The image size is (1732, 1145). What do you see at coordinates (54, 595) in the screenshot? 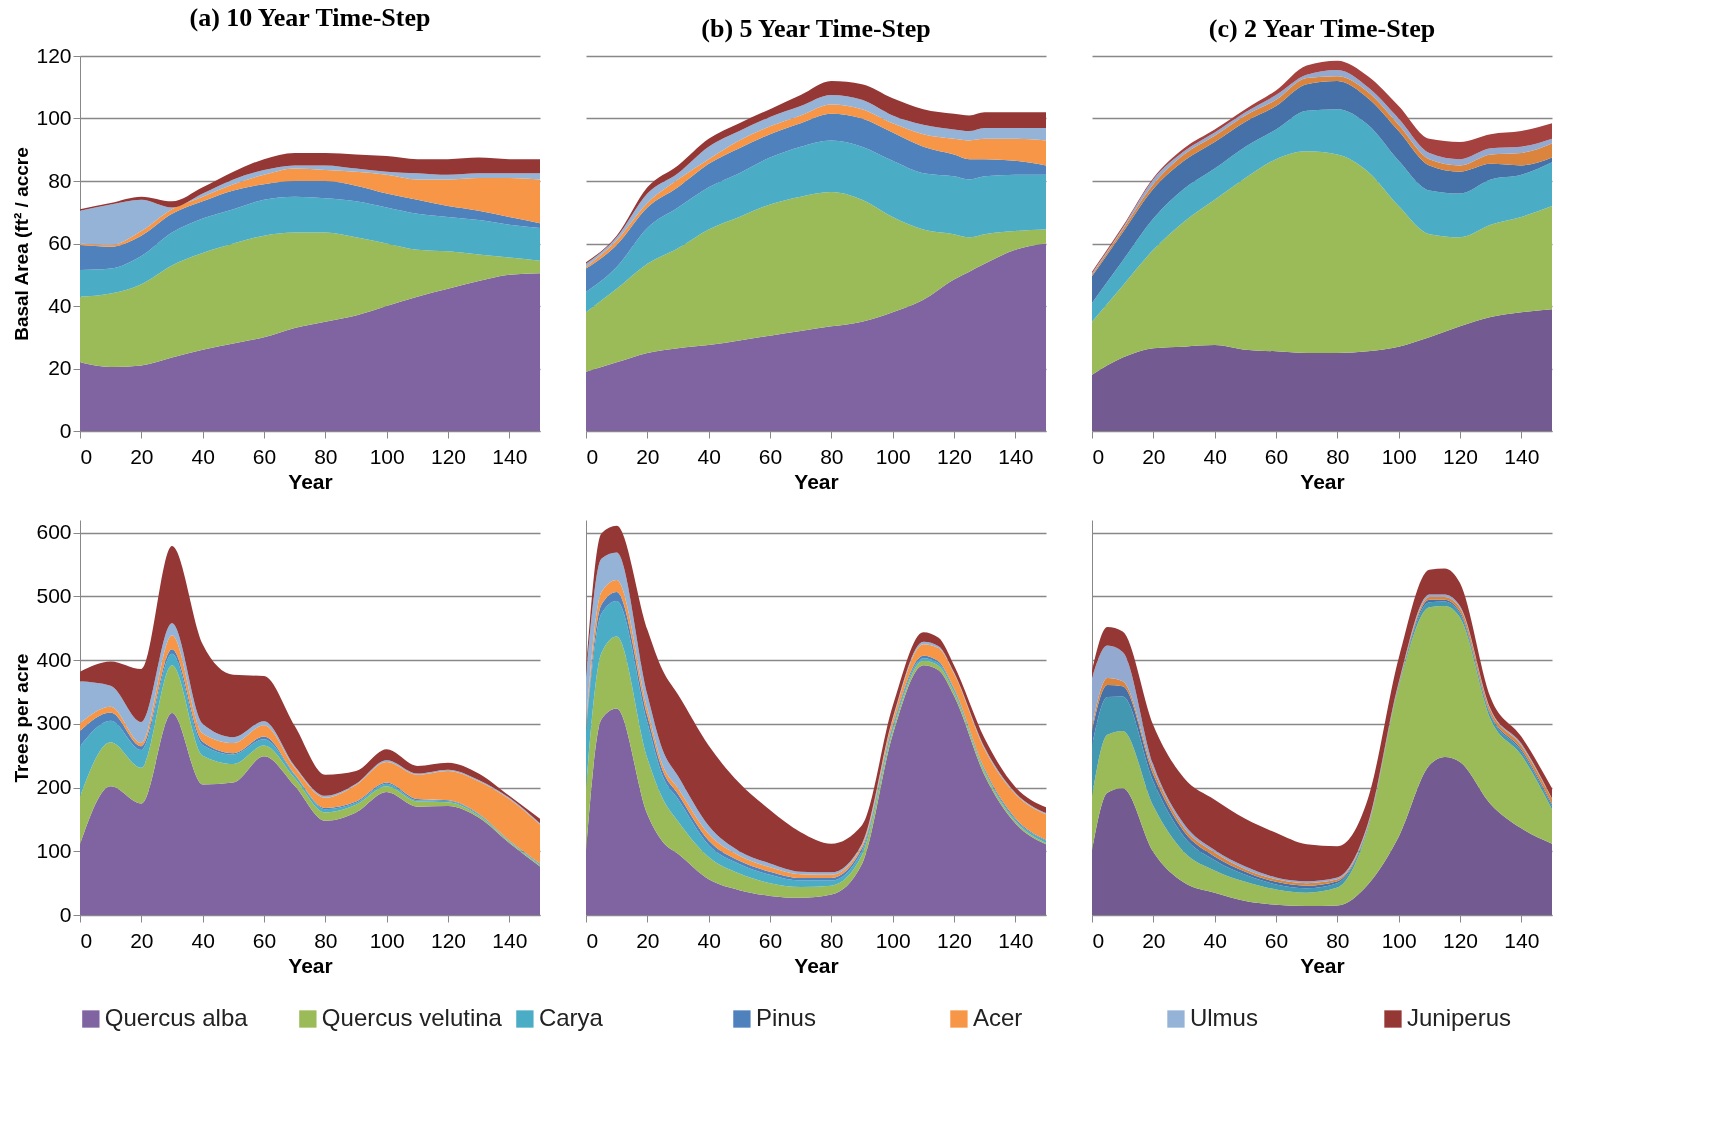
I see `y-tick-label: 500` at bounding box center [54, 595].